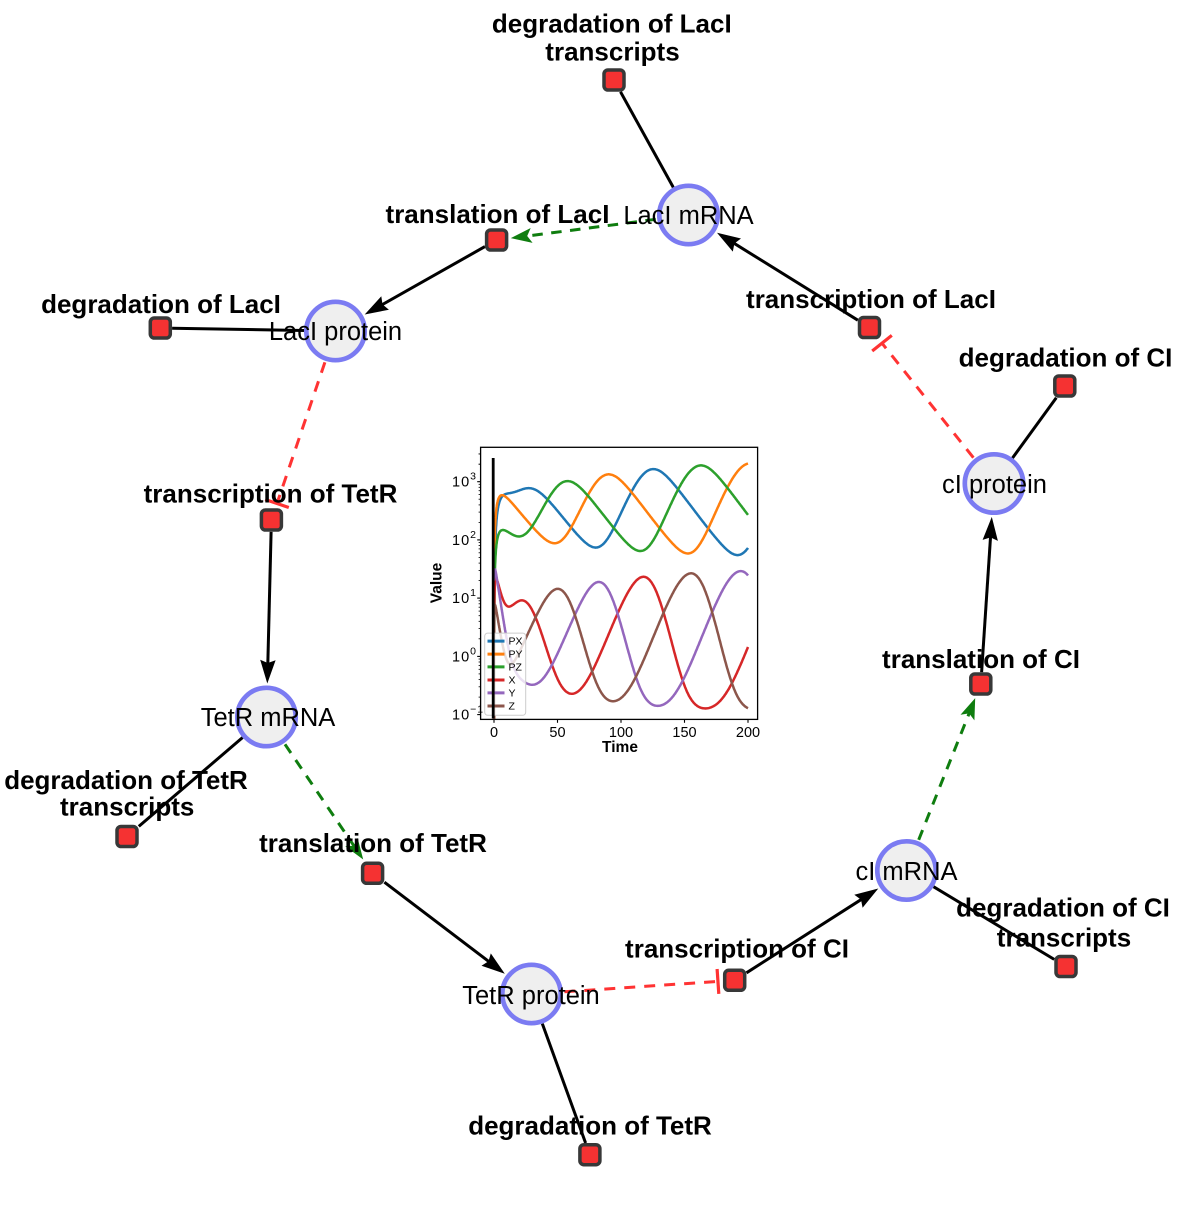  Describe the element at coordinates (437, 582) in the screenshot. I see `svg-text: Value` at that location.